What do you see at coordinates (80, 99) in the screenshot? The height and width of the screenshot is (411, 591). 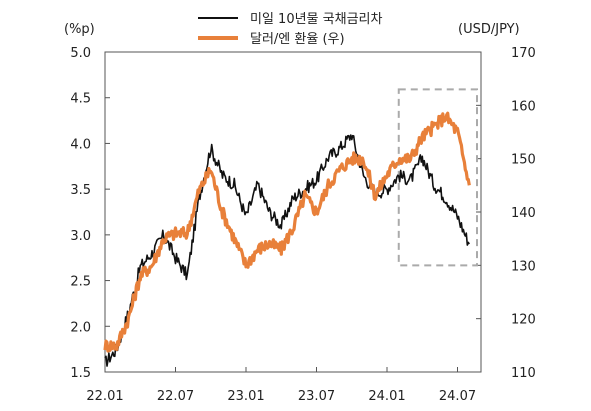 I see `left-tick-label: 4.5` at bounding box center [80, 99].